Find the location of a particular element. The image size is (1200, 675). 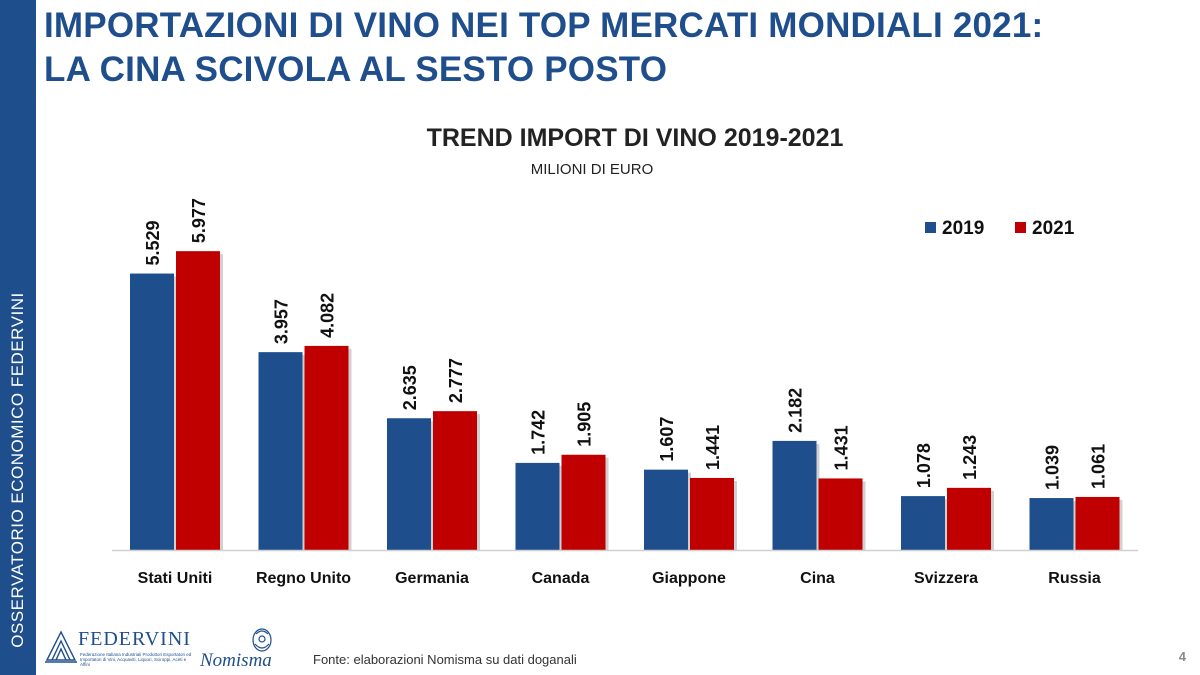

data-label-regno-unito-2021: 4.082 is located at coordinates (328, 315).